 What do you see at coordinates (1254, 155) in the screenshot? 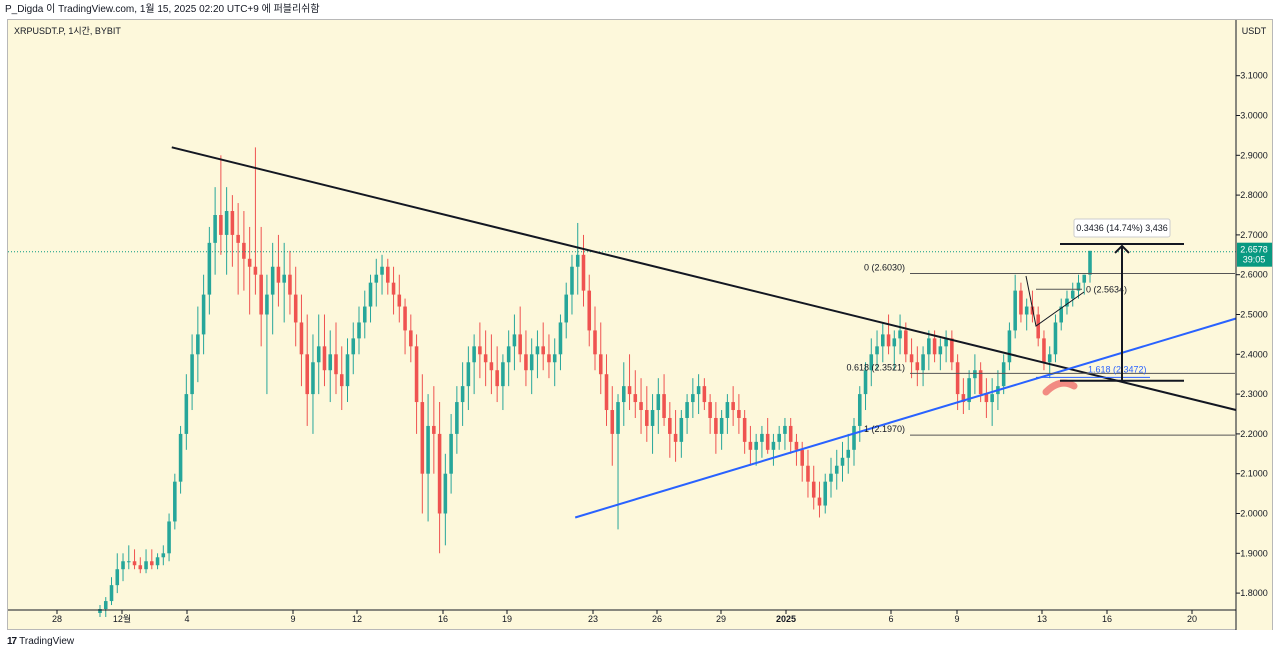
I see `price-tick-label: 2.9000` at bounding box center [1254, 155].